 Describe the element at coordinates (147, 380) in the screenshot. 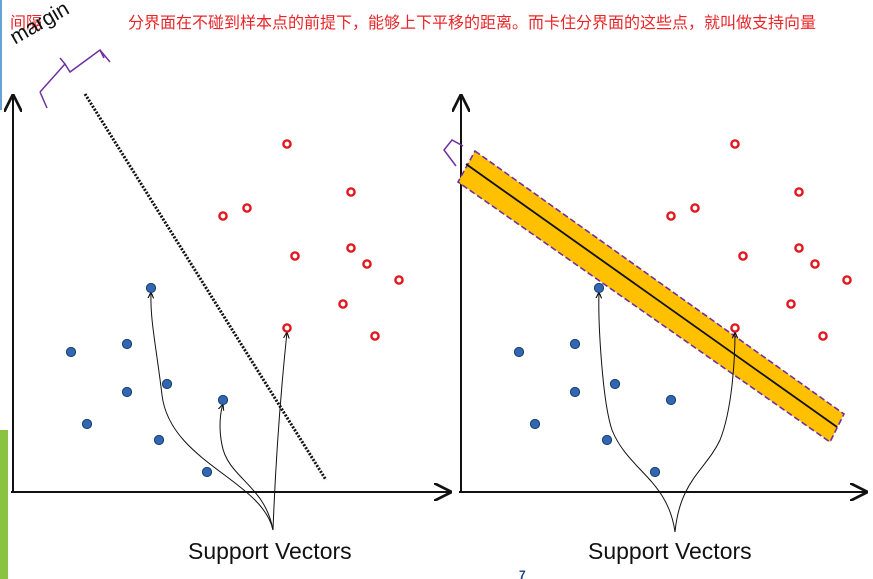

I see `left-blue-points` at that location.